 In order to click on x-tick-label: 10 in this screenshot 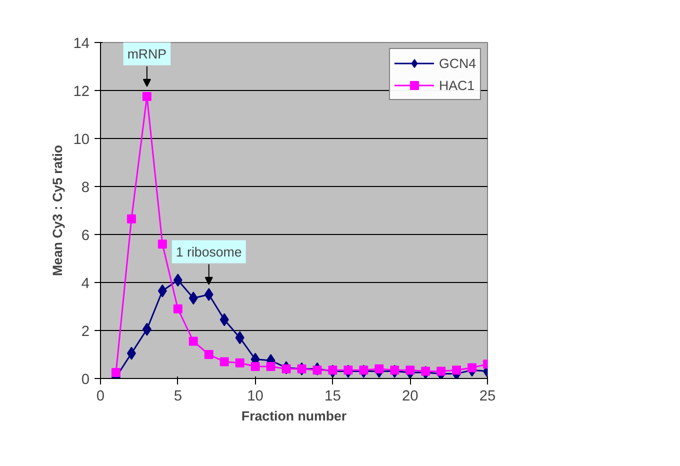, I will do `click(255, 396)`.